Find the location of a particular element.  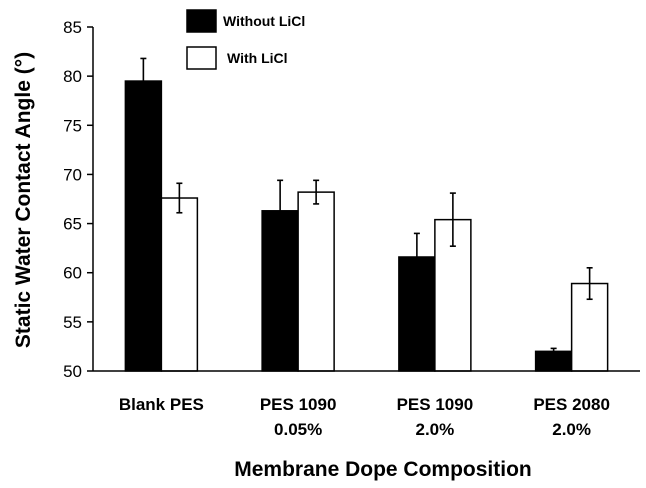

category-label-3-1: 2.0% is located at coordinates (571, 429).